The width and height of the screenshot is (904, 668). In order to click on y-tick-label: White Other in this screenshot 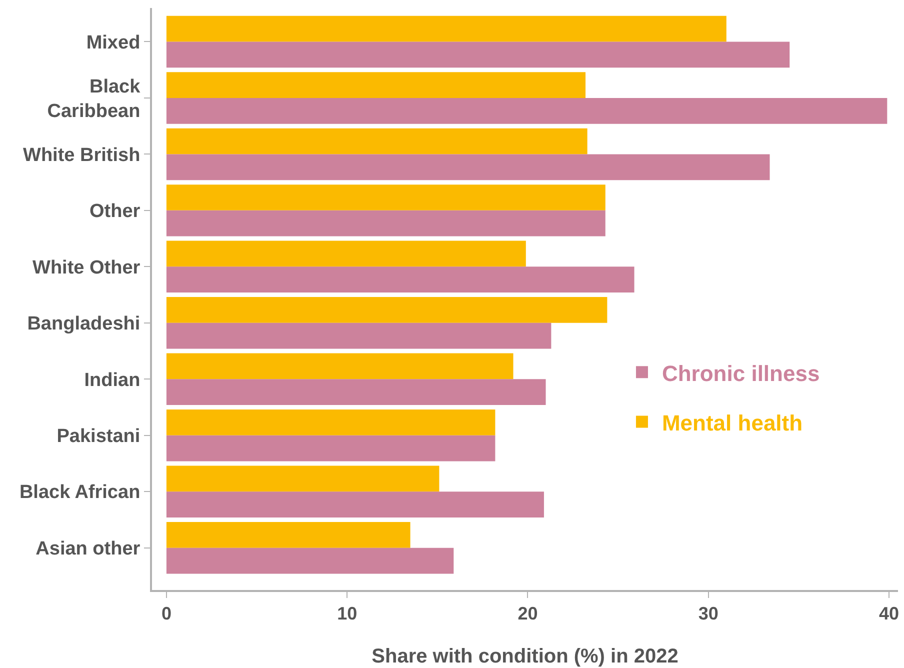, I will do `click(86, 267)`.